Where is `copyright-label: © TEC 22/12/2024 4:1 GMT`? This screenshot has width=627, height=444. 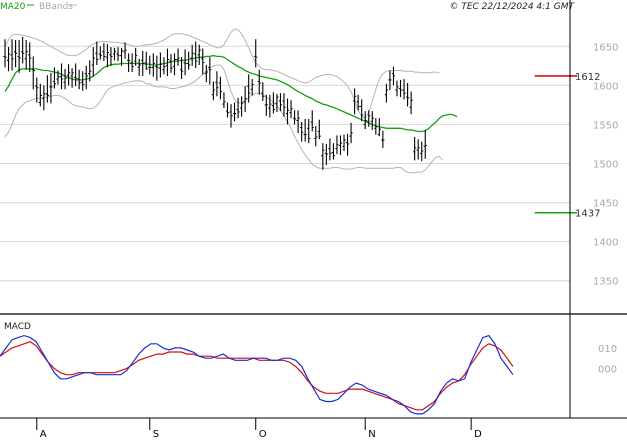 copyright-label: © TEC 22/12/2024 4:1 GMT is located at coordinates (512, 7).